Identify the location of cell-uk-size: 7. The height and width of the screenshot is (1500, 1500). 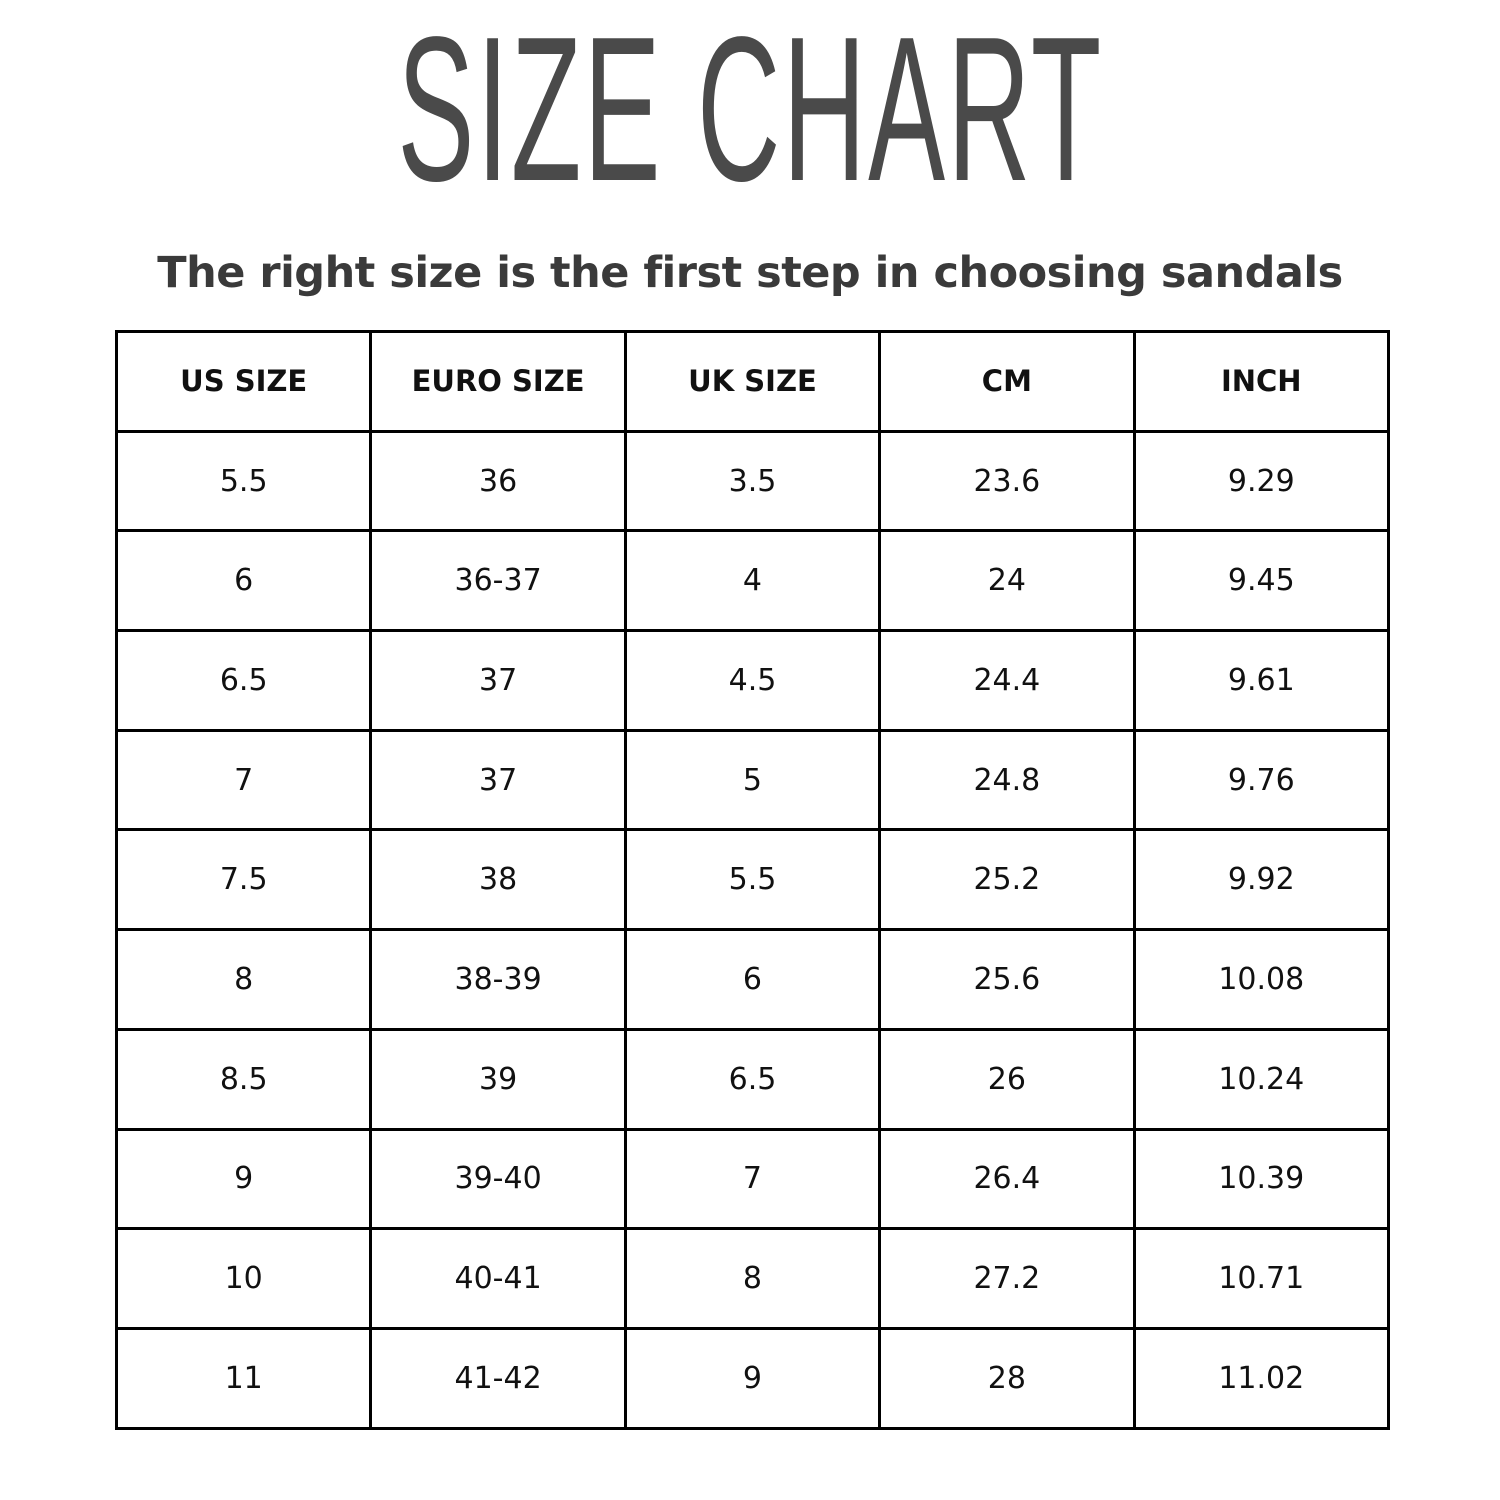
(752, 1179).